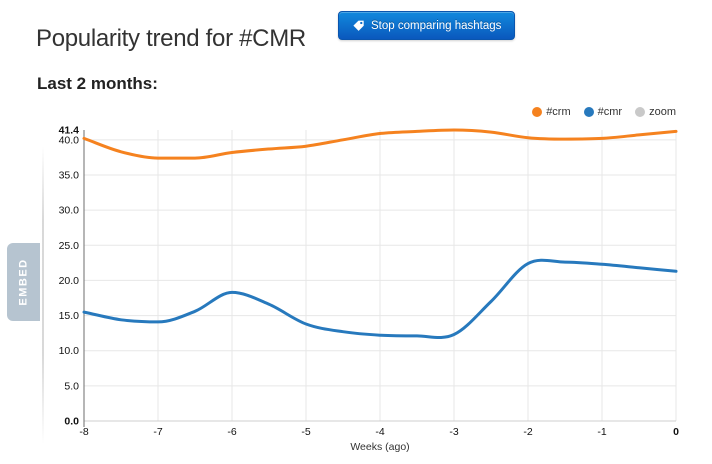 This screenshot has height=464, width=712. What do you see at coordinates (71, 386) in the screenshot?
I see `y-tick-label: 5.0` at bounding box center [71, 386].